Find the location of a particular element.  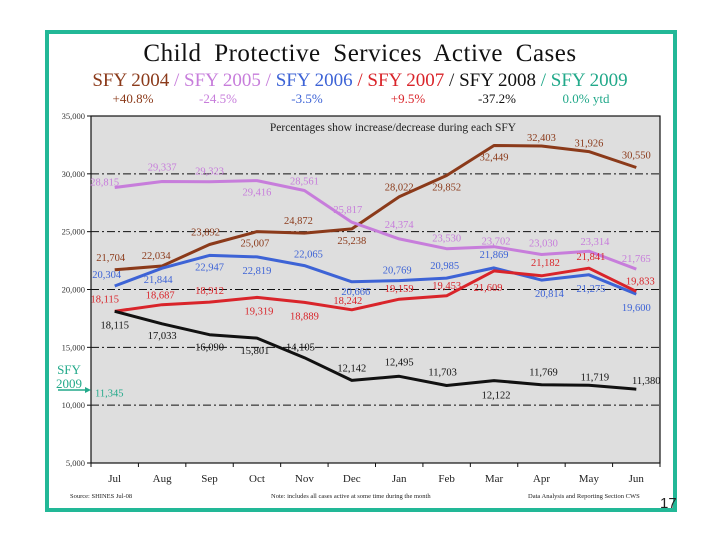

data-label-sfy2006: 22,819 is located at coordinates (257, 271).